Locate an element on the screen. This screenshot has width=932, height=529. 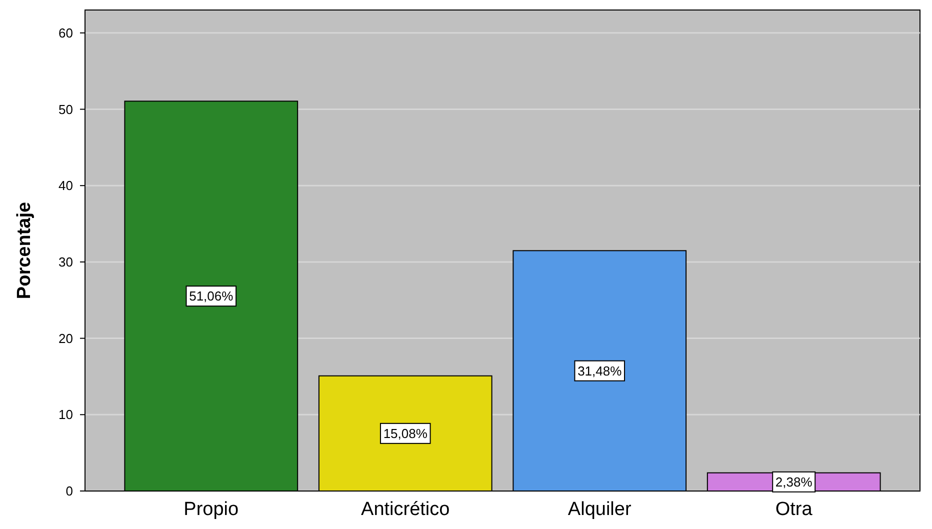
y-tick-label: 50 is located at coordinates (65, 109).